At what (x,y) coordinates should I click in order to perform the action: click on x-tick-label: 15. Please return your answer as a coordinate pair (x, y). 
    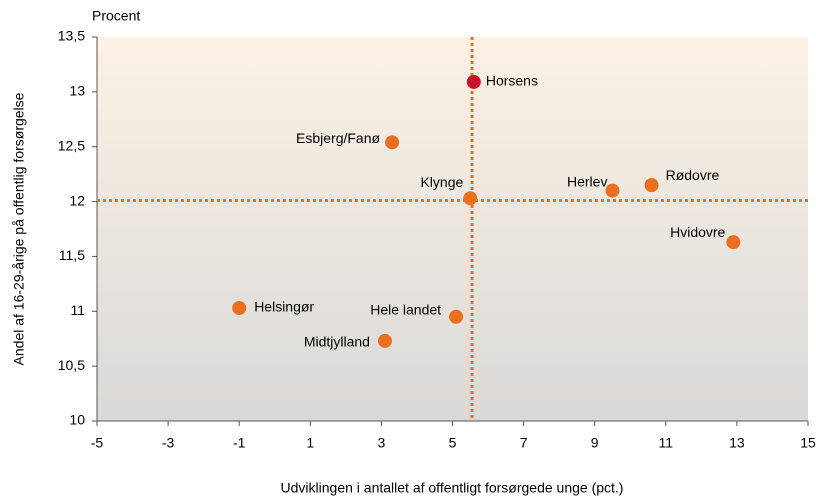
    Looking at the image, I should click on (808, 443).